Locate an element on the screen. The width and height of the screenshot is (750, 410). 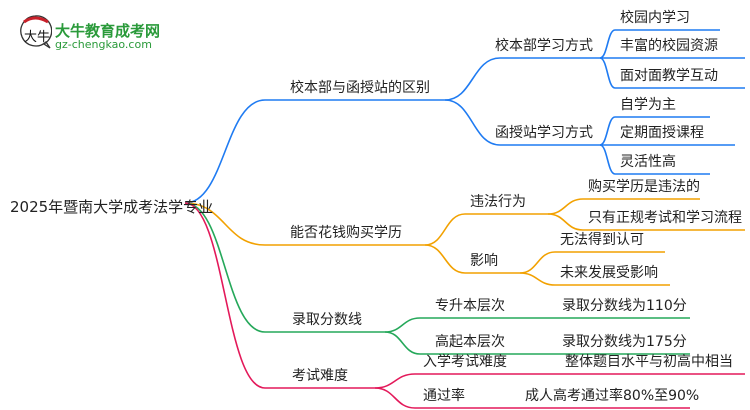
sub-node: 高起本层次 is located at coordinates (470, 342).